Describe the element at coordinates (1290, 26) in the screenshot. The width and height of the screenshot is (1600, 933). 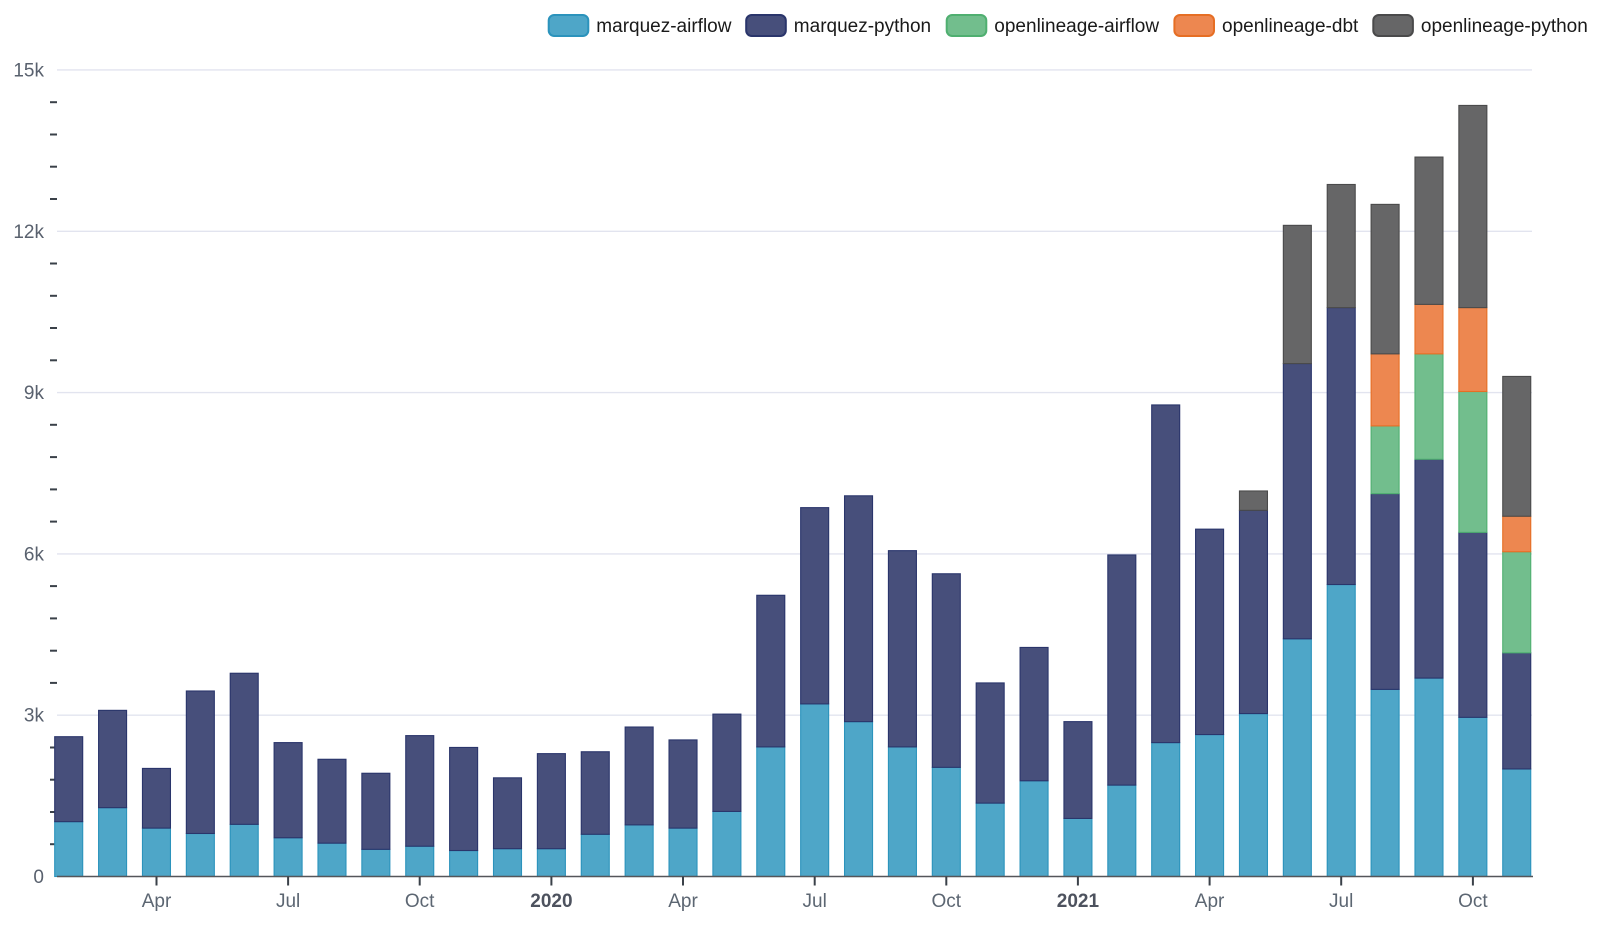
I see `svg-text: openlineage-dbt` at that location.